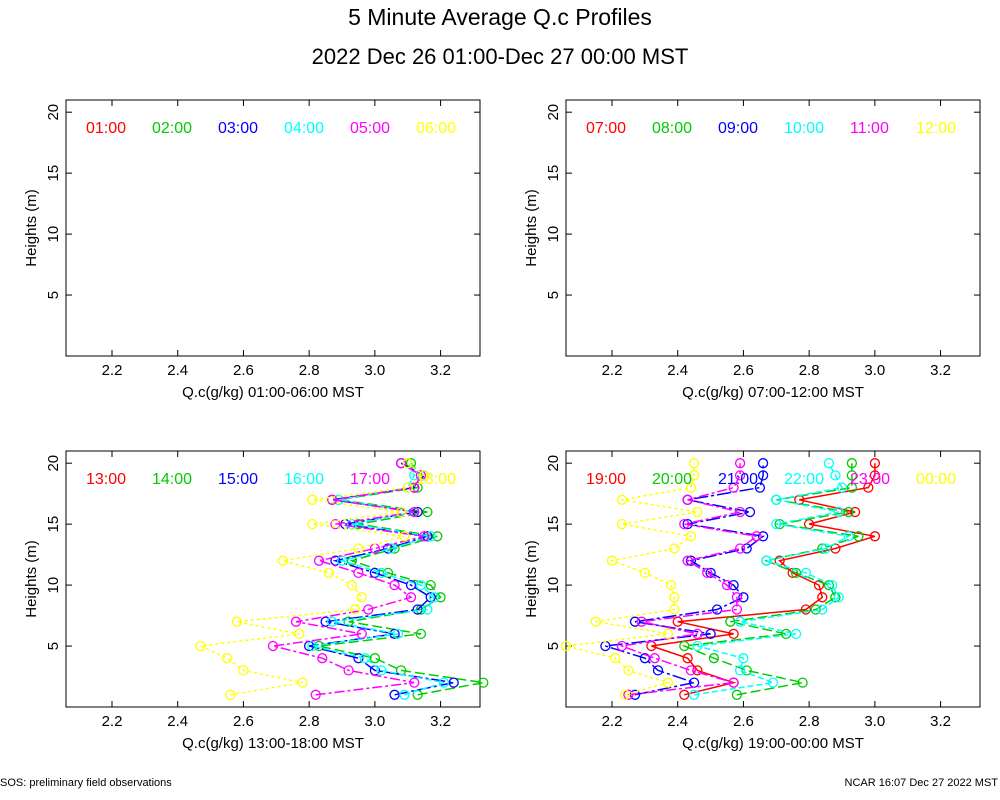 The height and width of the screenshot is (800, 1000). I want to click on x-tick-label: 2.4, so click(177, 370).